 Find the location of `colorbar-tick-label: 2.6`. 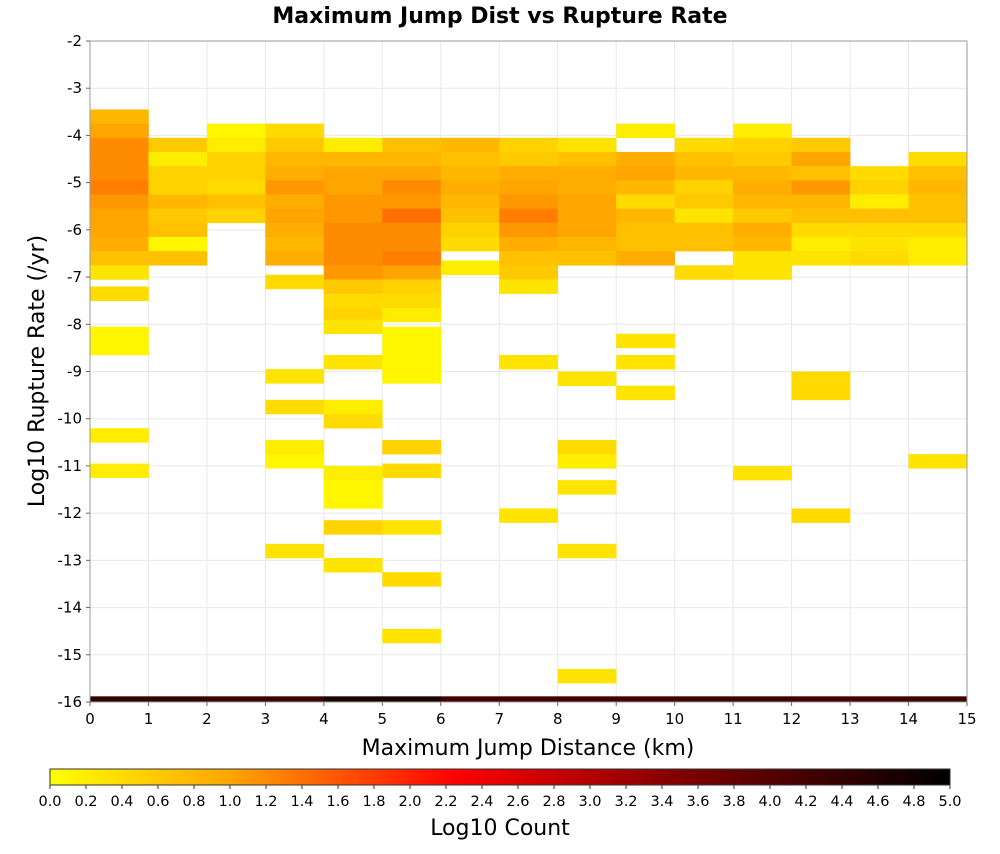

colorbar-tick-label: 2.6 is located at coordinates (517, 802).